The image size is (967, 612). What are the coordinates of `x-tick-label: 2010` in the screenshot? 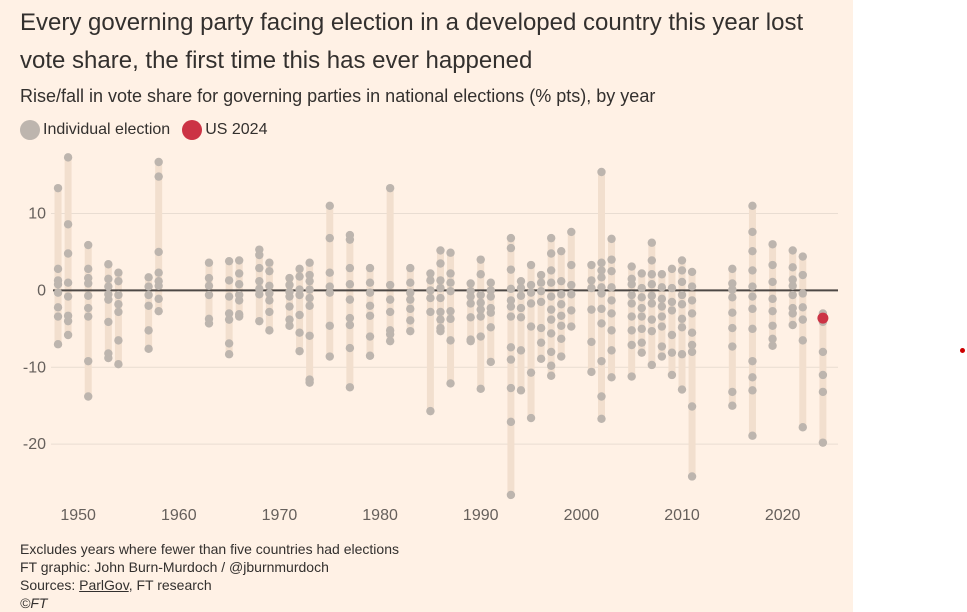 It's located at (682, 515).